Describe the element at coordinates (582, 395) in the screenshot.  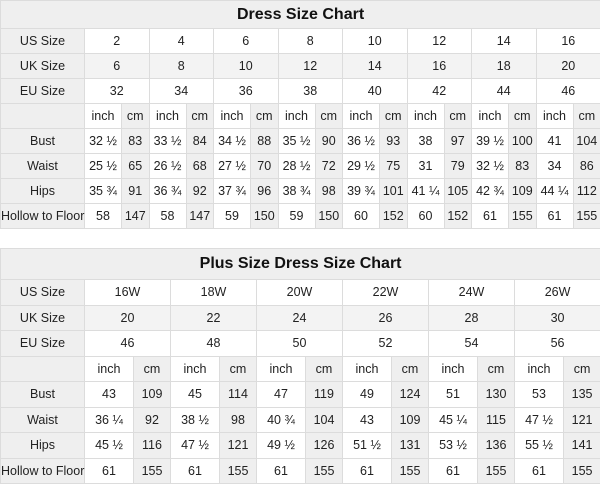
I see `cm-value: 135` at that location.